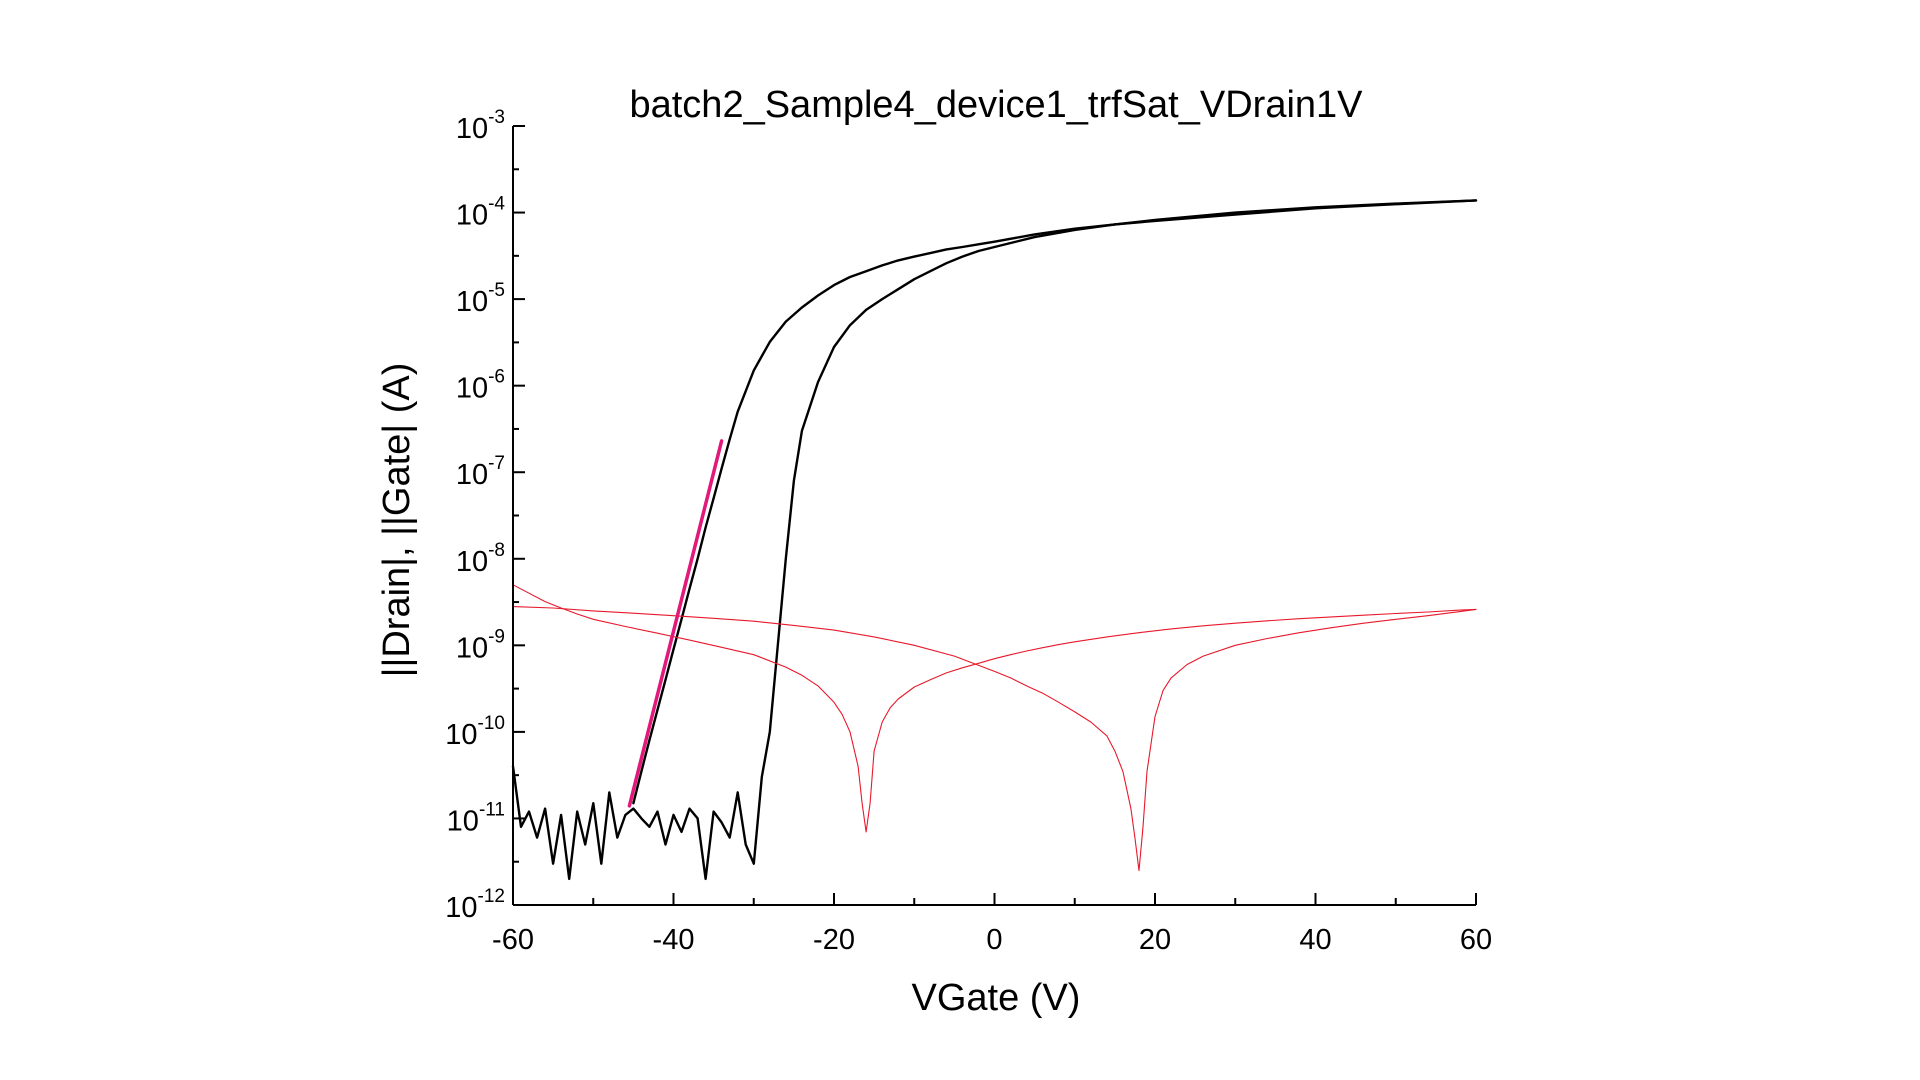 This screenshot has width=1920, height=1080. Describe the element at coordinates (996, 998) in the screenshot. I see `x-axis-label: VGate (V)` at that location.